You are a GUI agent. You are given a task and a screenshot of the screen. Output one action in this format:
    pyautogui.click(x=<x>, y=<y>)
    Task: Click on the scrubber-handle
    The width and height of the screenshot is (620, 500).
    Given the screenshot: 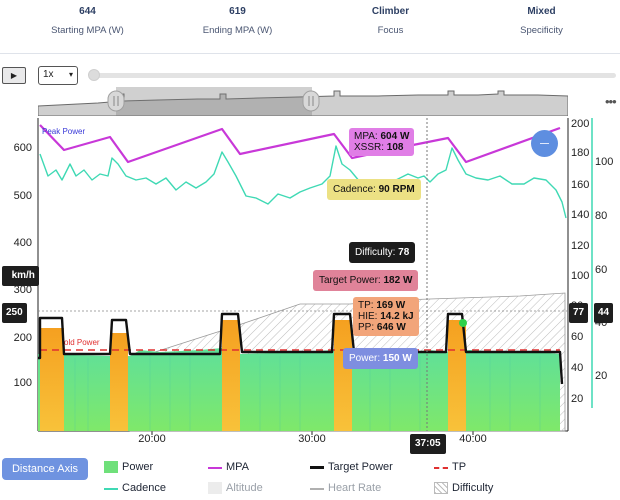 What is the action you would take?
    pyautogui.click(x=94, y=75)
    